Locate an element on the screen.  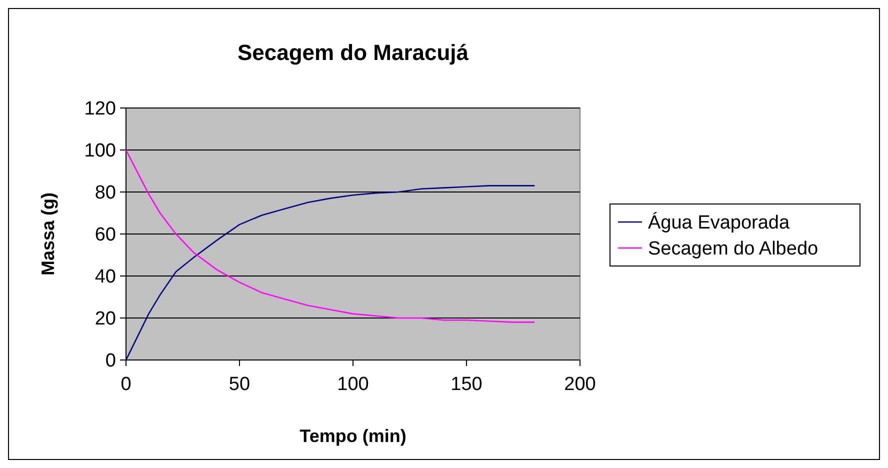
x-tick-label: 200 is located at coordinates (580, 384).